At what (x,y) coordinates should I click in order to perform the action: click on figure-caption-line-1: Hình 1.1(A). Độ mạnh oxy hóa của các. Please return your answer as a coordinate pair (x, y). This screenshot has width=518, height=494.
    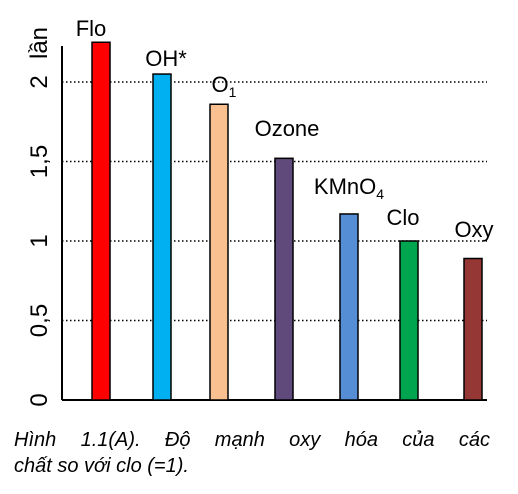
    Looking at the image, I should click on (252, 440).